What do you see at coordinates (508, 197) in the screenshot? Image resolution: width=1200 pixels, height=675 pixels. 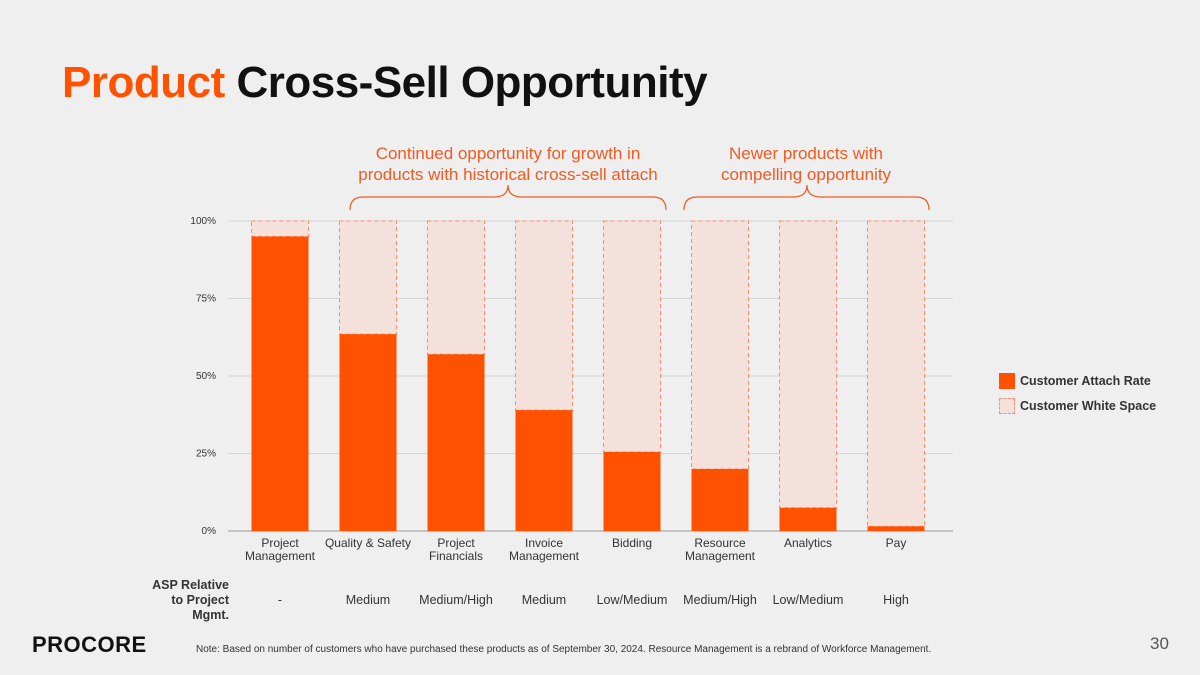 I see `annotation-brace-historical` at bounding box center [508, 197].